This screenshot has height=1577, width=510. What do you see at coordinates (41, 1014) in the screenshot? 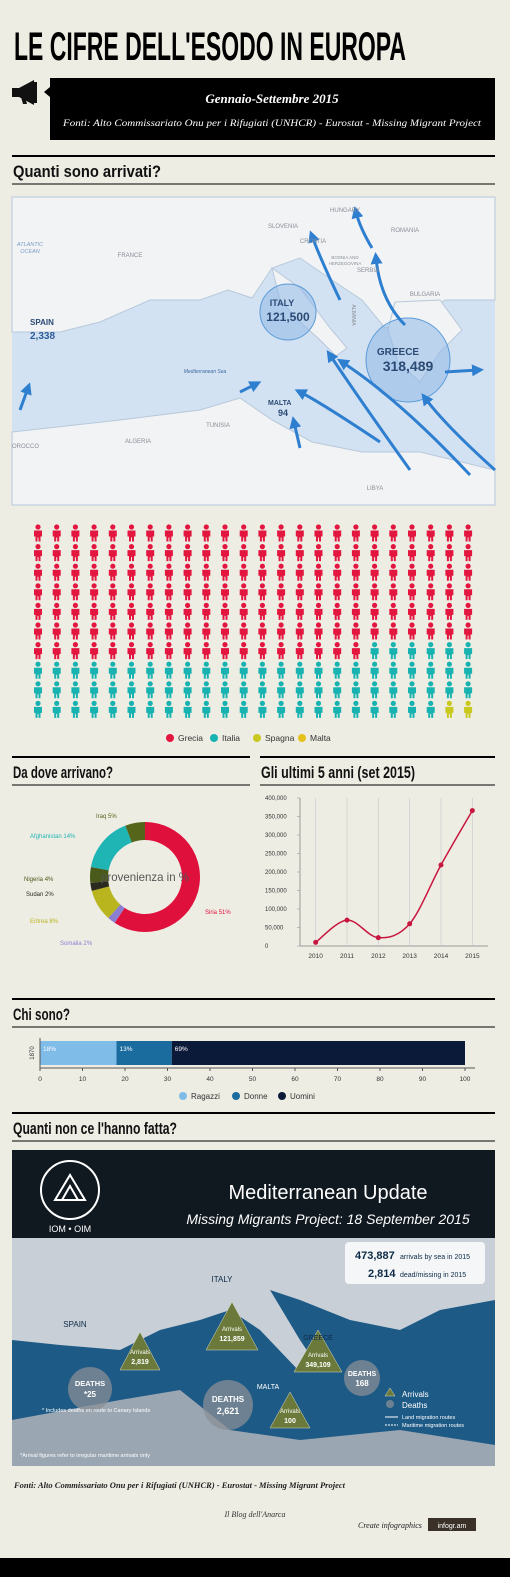
I see `section-heading: Chi sono?` at bounding box center [41, 1014].